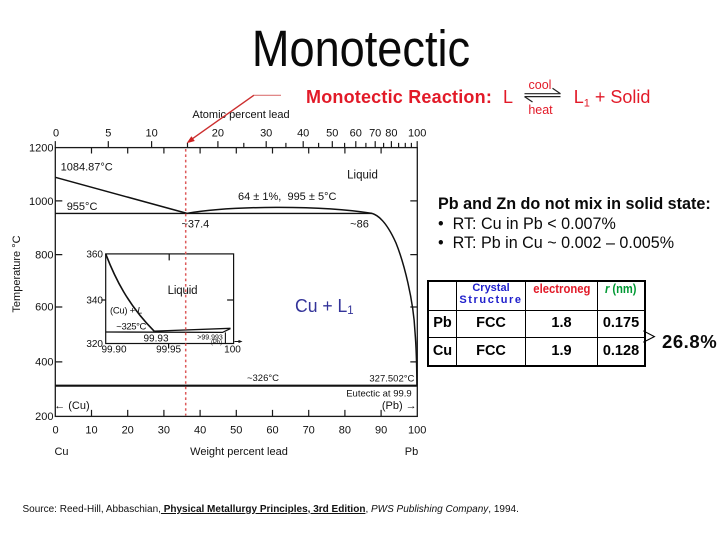 Image resolution: width=720 pixels, height=540 pixels. I want to click on svg-text: (Pb) →, so click(399, 406).